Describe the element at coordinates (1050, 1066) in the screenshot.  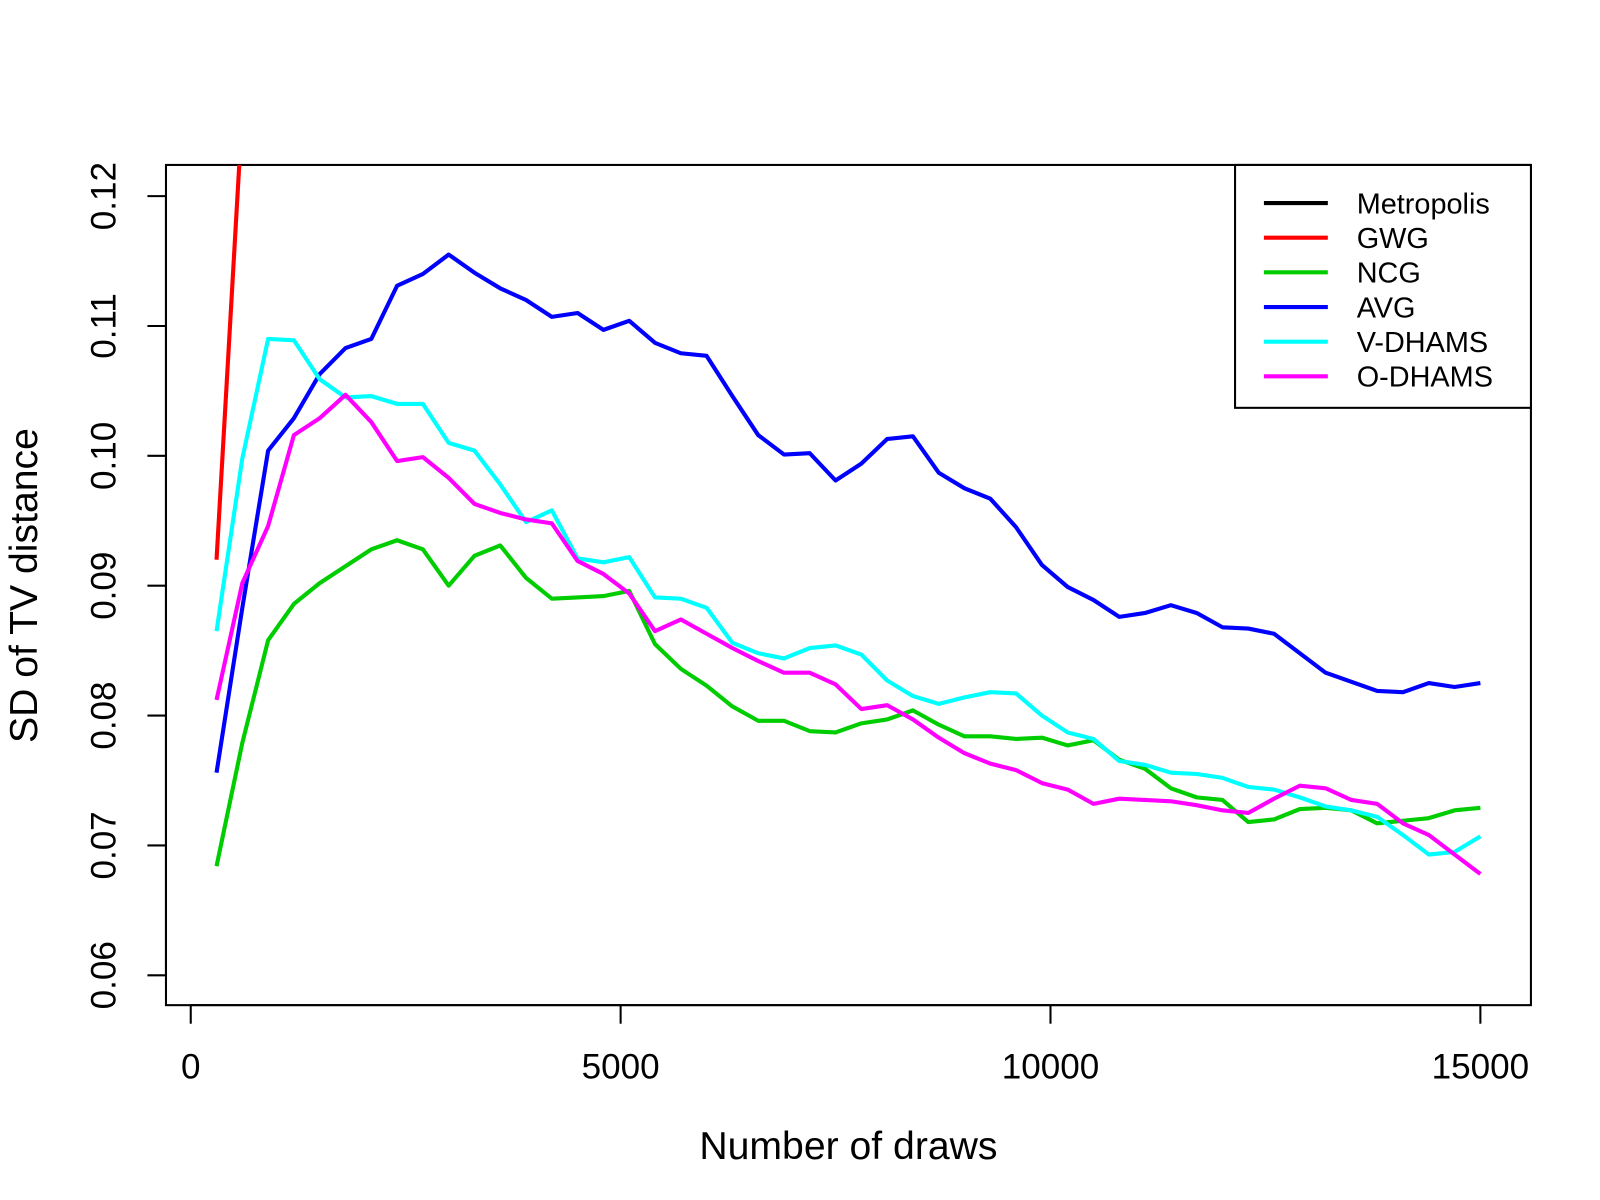
I see `x-tick-label: 10000` at that location.